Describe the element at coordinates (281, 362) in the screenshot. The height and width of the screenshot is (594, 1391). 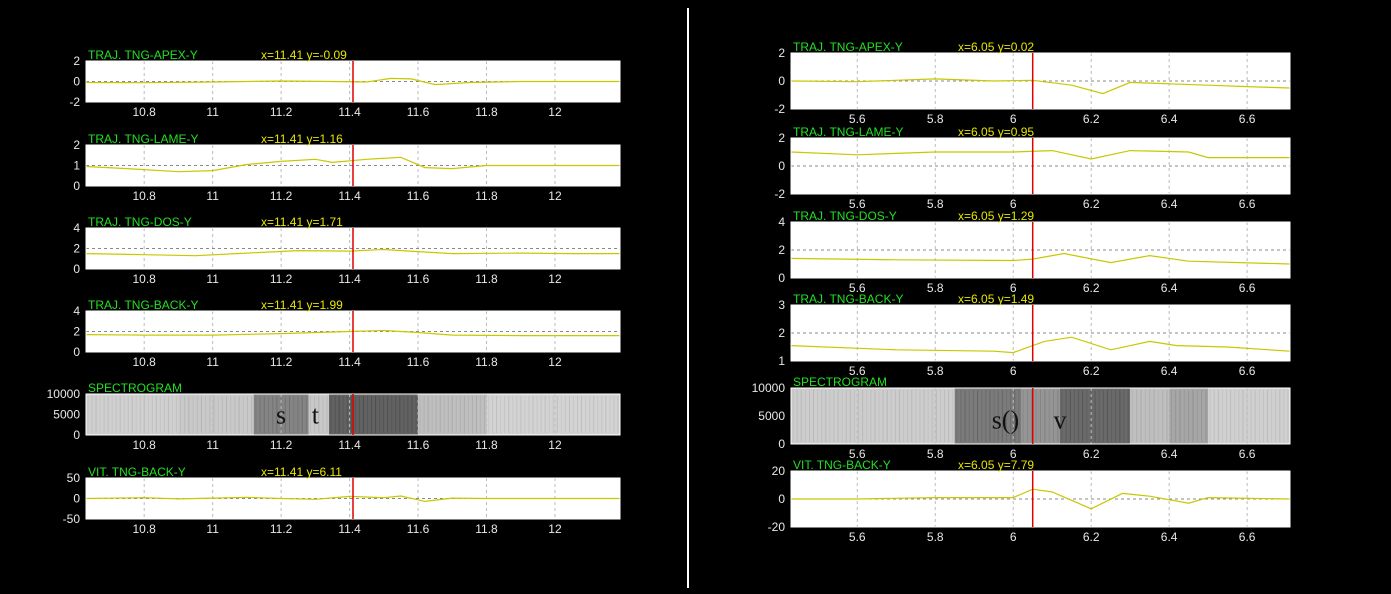
I see `x-tick-label: 11.2` at that location.